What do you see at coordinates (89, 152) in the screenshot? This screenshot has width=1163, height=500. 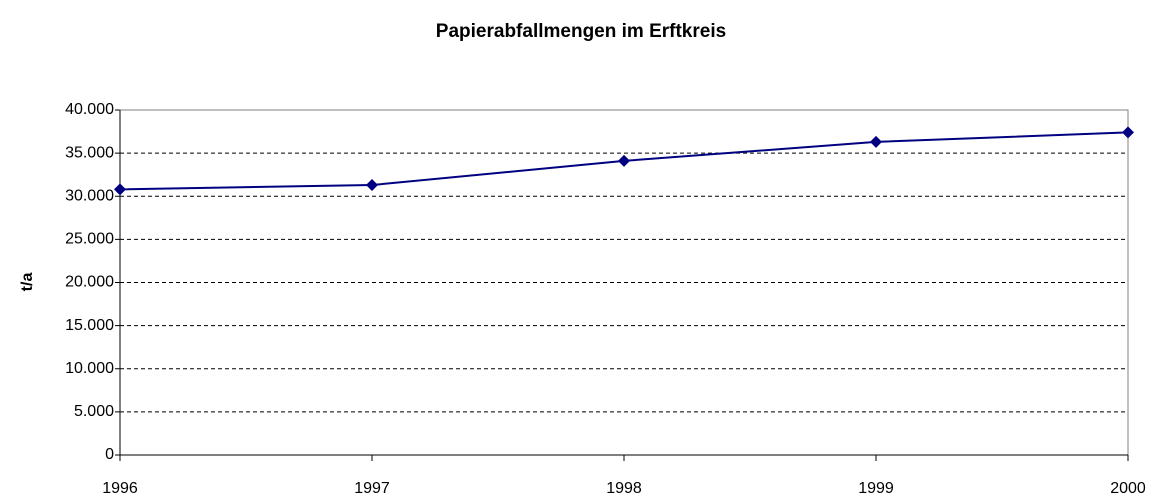 I see `y-tick-label: 35.000` at bounding box center [89, 152].